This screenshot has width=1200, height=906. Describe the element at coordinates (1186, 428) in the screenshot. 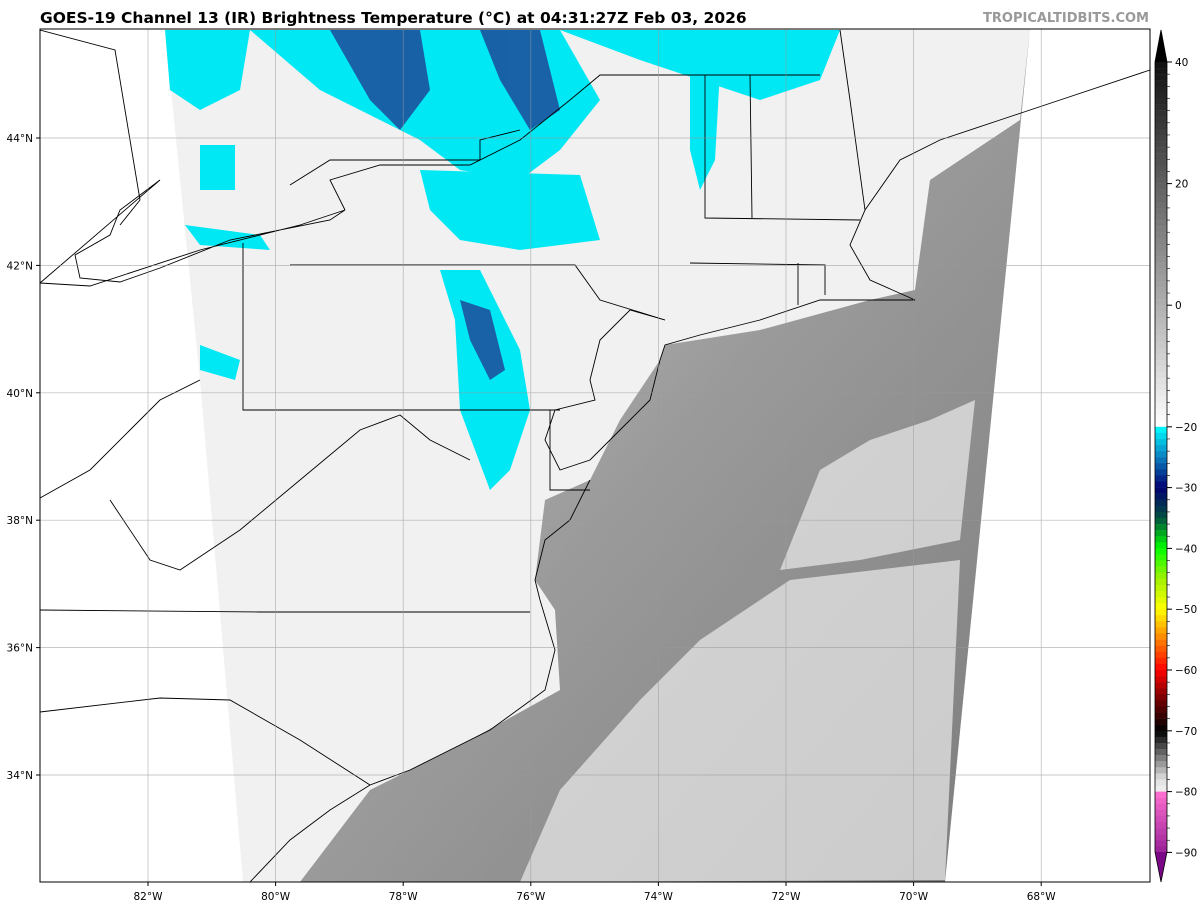

I see `colorbar-tick-label: −20` at that location.